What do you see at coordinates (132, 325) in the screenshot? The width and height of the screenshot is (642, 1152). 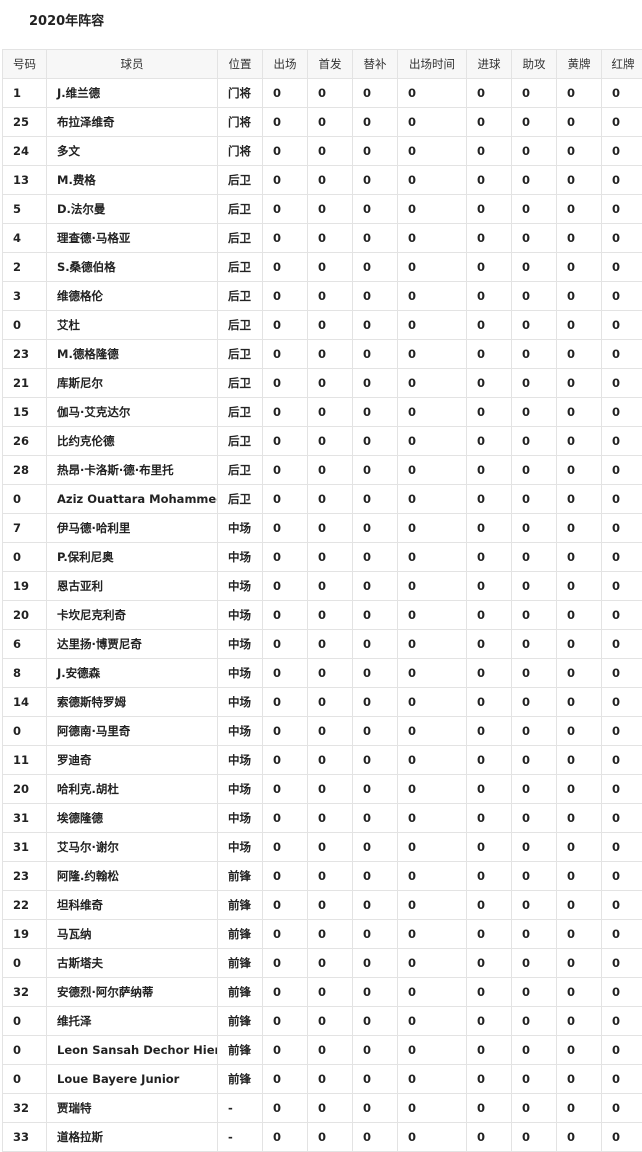 I see `cell: 艾杜` at bounding box center [132, 325].